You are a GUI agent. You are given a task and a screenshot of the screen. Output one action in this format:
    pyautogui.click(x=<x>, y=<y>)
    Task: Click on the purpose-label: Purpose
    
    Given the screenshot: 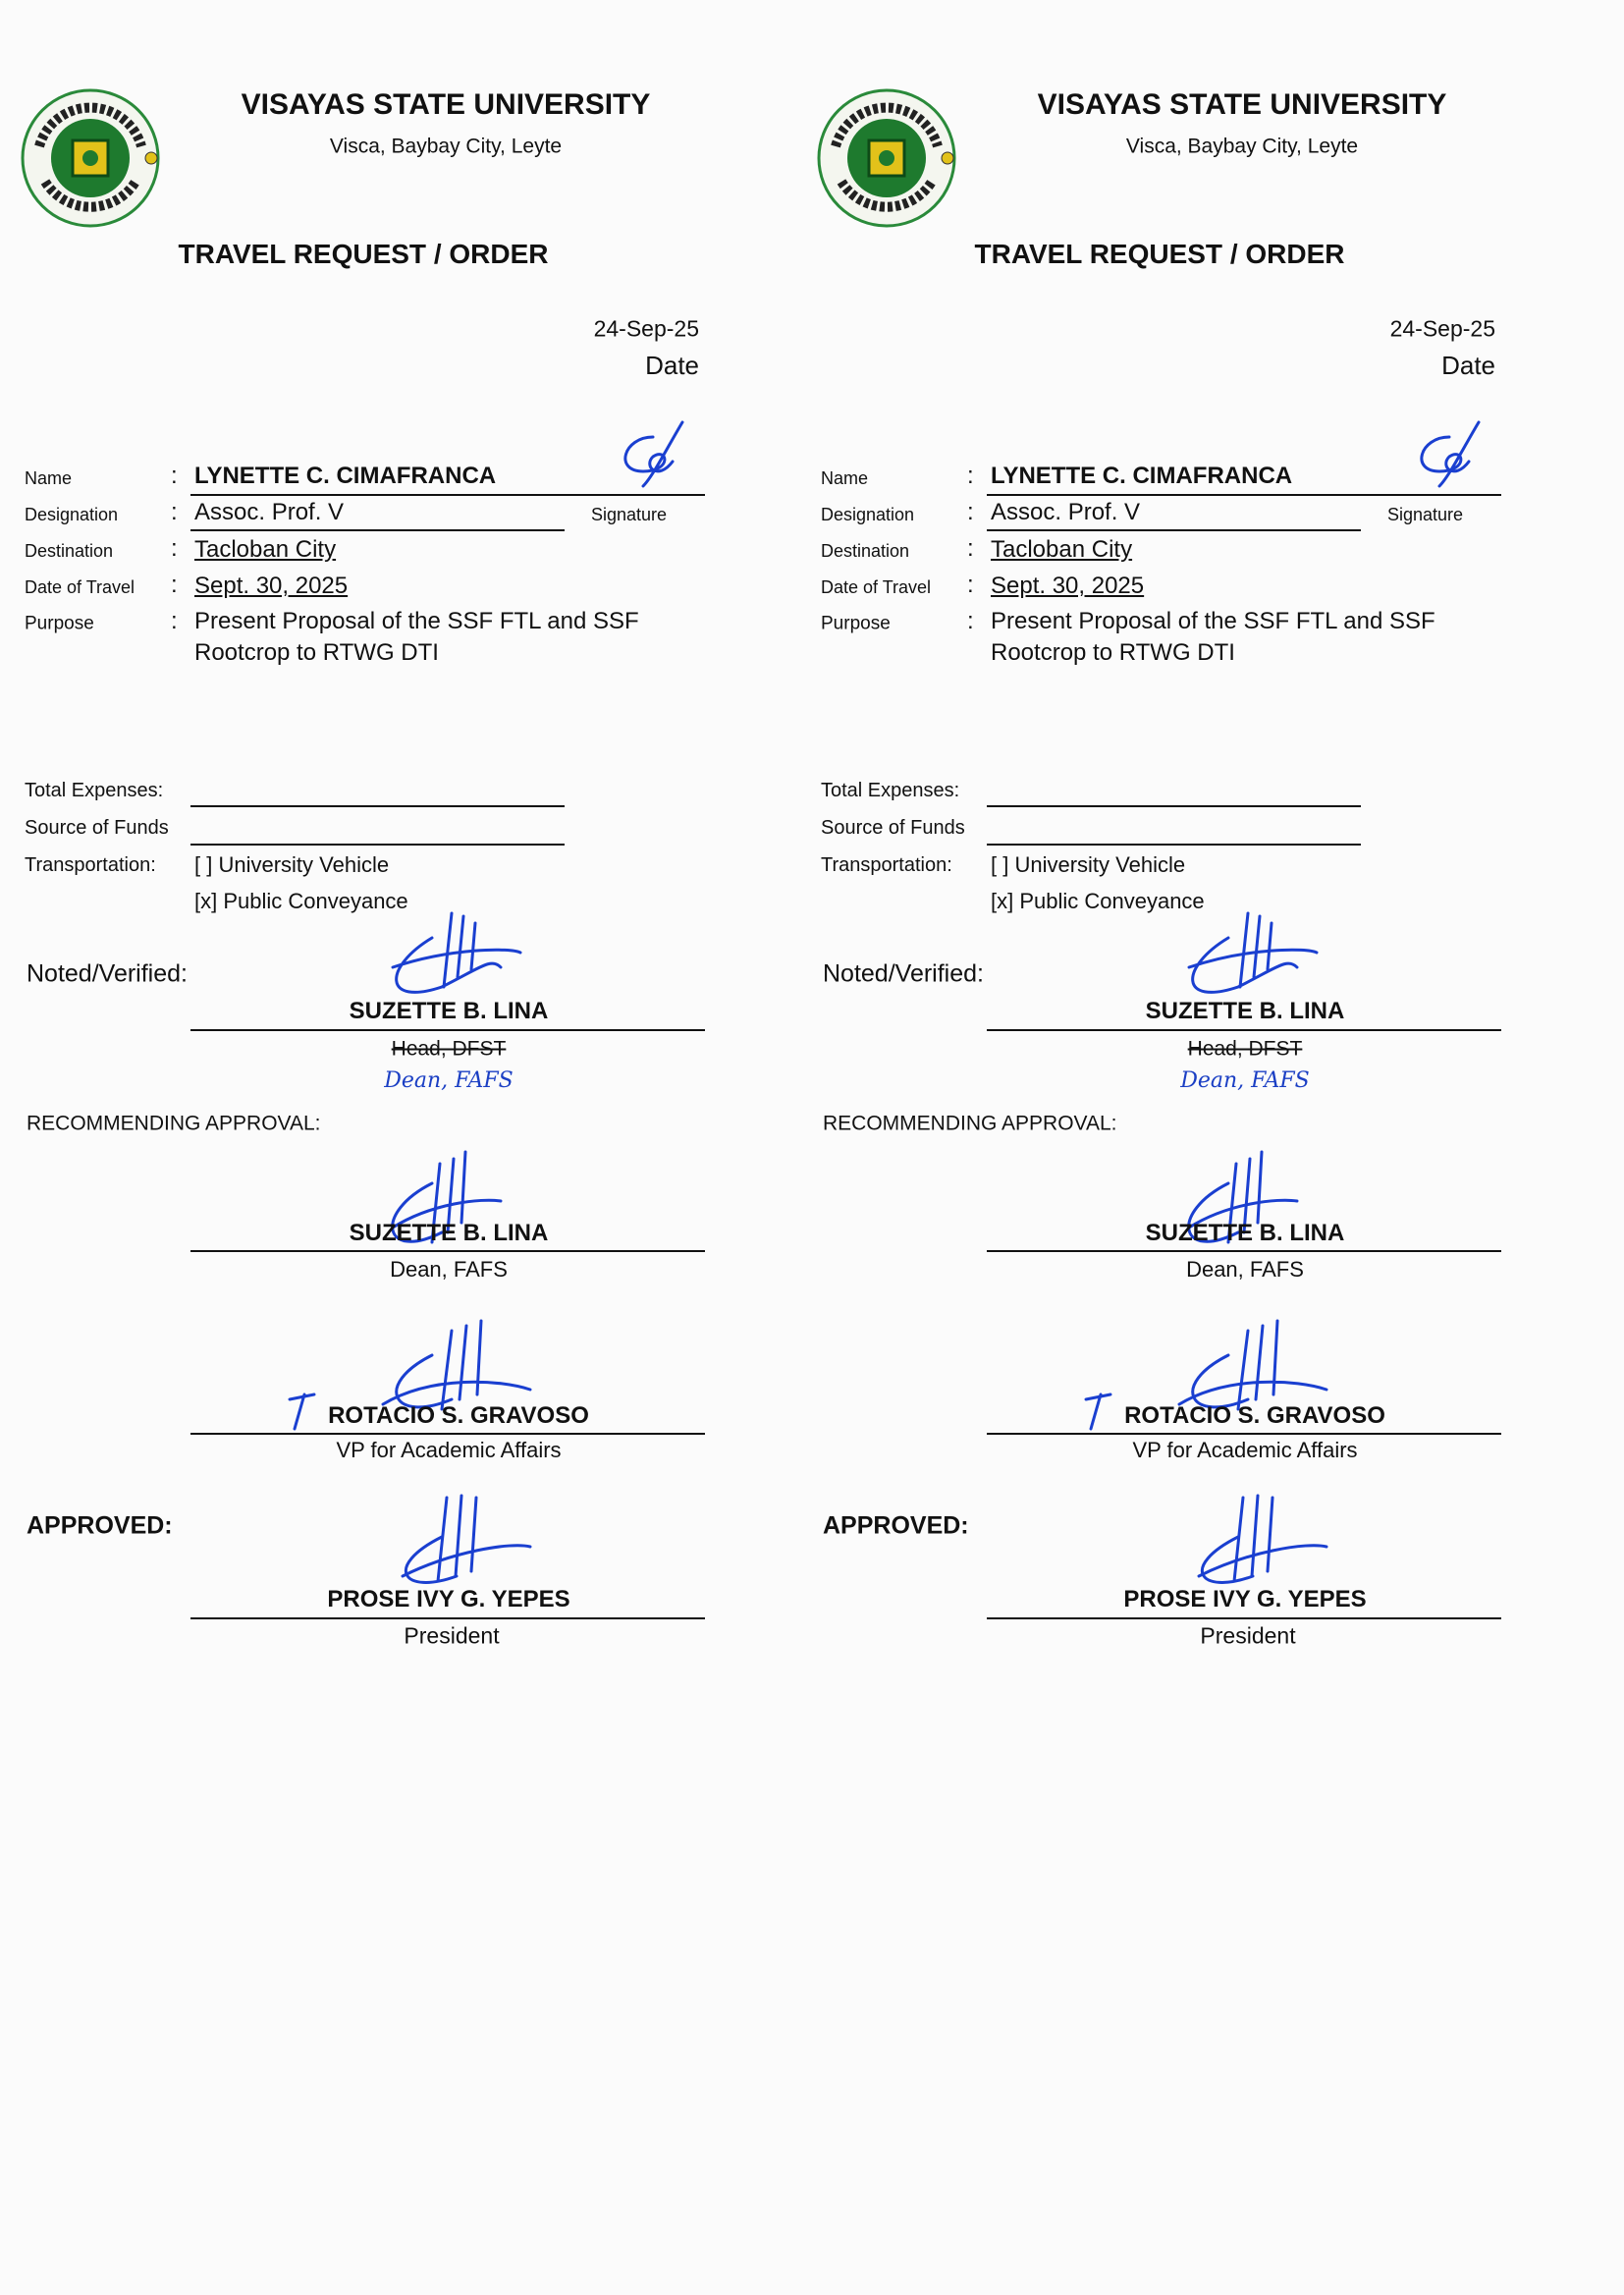 What is the action you would take?
    pyautogui.click(x=59, y=623)
    